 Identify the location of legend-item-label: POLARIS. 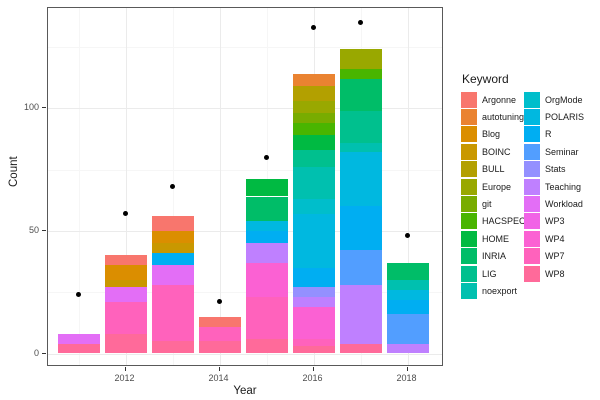
(565, 117).